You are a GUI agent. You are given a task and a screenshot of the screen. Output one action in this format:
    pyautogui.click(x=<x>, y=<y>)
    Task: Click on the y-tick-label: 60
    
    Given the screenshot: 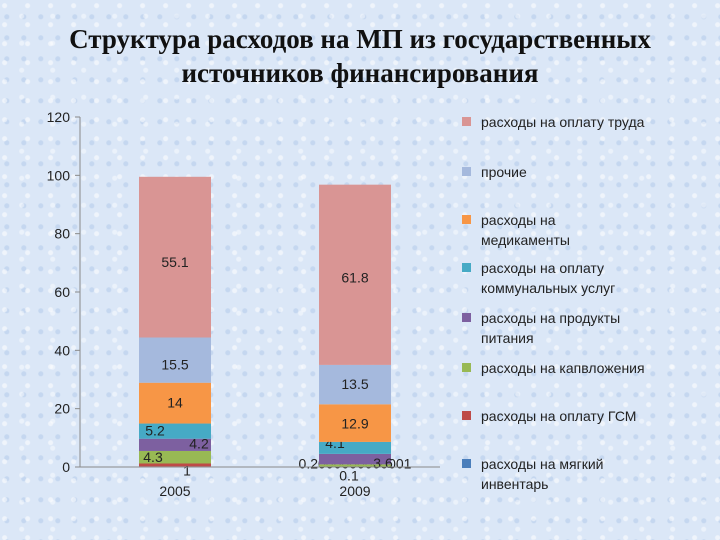 What is the action you would take?
    pyautogui.click(x=62, y=292)
    